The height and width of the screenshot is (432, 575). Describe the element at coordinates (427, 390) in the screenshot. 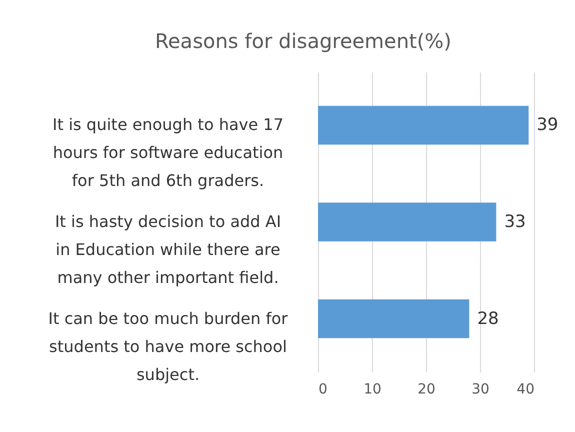

I see `x-tick-label: 20` at that location.